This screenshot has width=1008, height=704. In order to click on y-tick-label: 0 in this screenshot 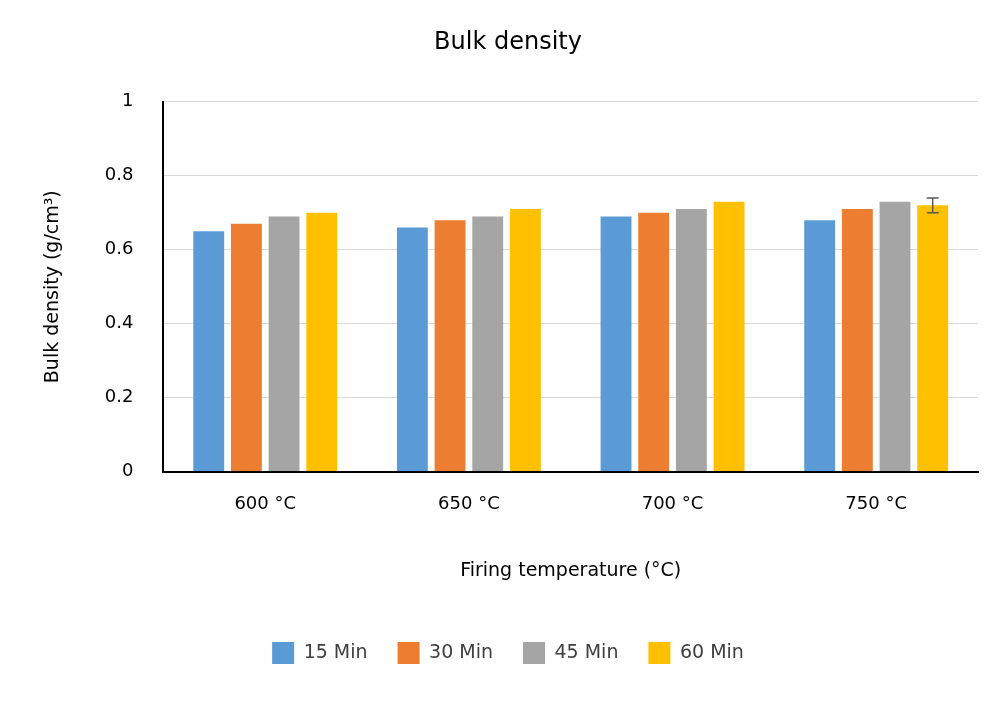, I will do `click(127, 470)`.